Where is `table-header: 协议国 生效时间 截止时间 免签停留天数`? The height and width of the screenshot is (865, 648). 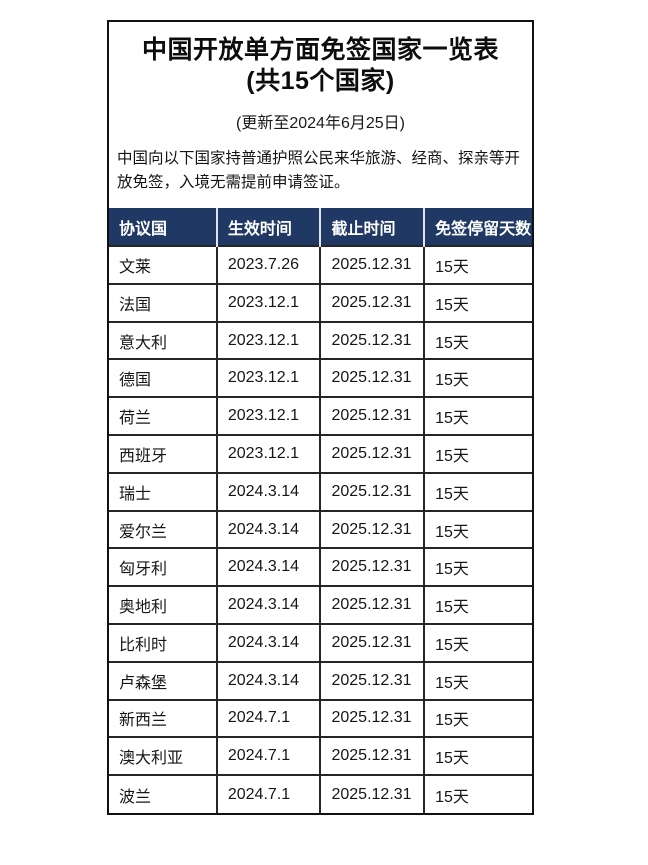 table-header: 协议国 生效时间 截止时间 免签停留天数 is located at coordinates (320, 227).